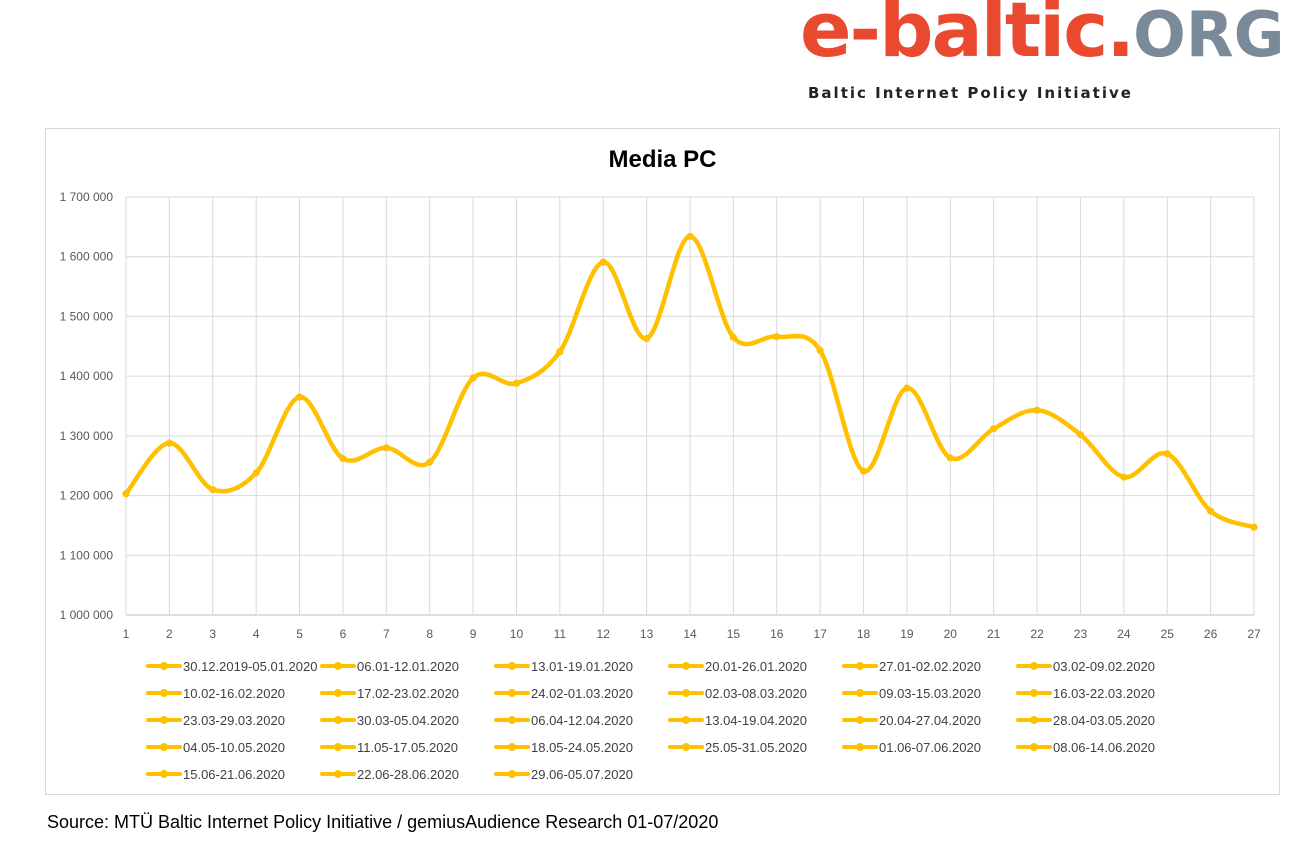  Describe the element at coordinates (582, 774) in the screenshot. I see `legend-label: 29.06-05.07.2020` at that location.